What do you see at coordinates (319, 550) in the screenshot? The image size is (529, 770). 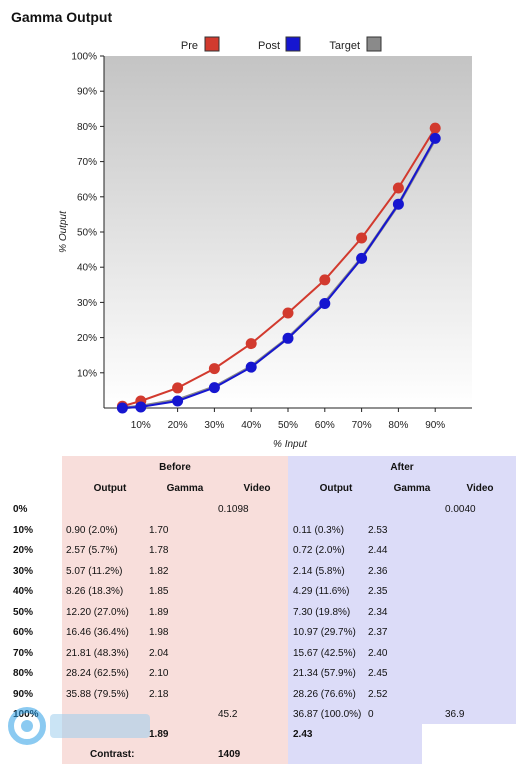 I see `table-cell: 0.72 (2.0%)` at bounding box center [319, 550].